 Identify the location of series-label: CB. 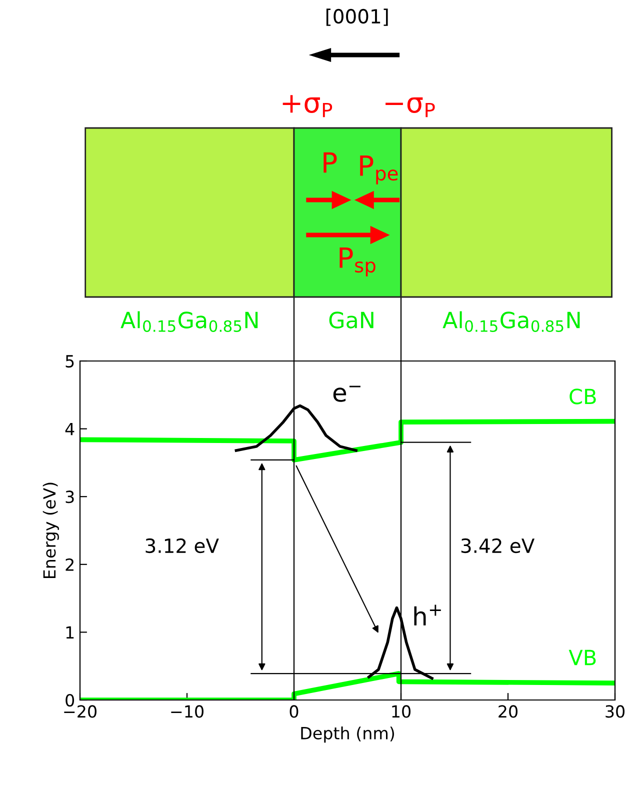
(583, 396).